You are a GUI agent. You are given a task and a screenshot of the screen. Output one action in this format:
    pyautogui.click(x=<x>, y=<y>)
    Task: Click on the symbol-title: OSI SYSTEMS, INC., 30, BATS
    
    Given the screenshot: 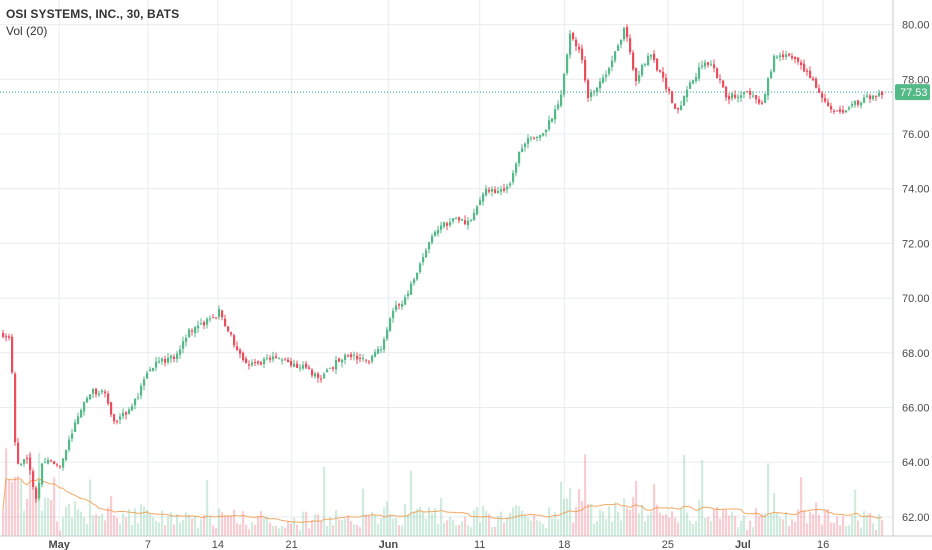 What is the action you would take?
    pyautogui.click(x=93, y=14)
    